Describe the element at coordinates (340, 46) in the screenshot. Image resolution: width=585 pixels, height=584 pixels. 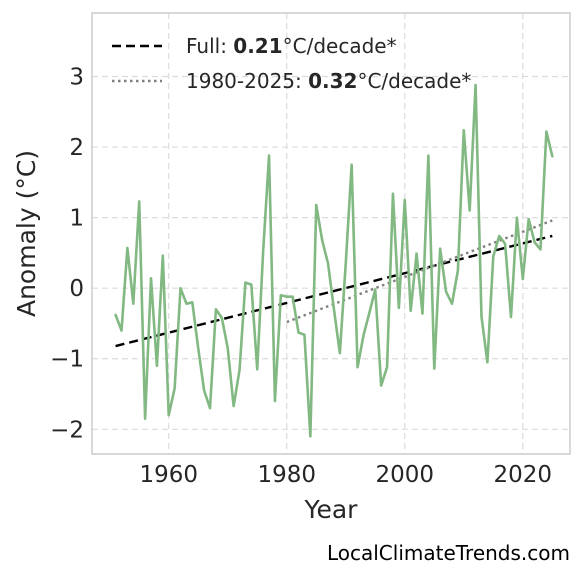
I see `legend-full-suffix: °C/decade*` at that location.